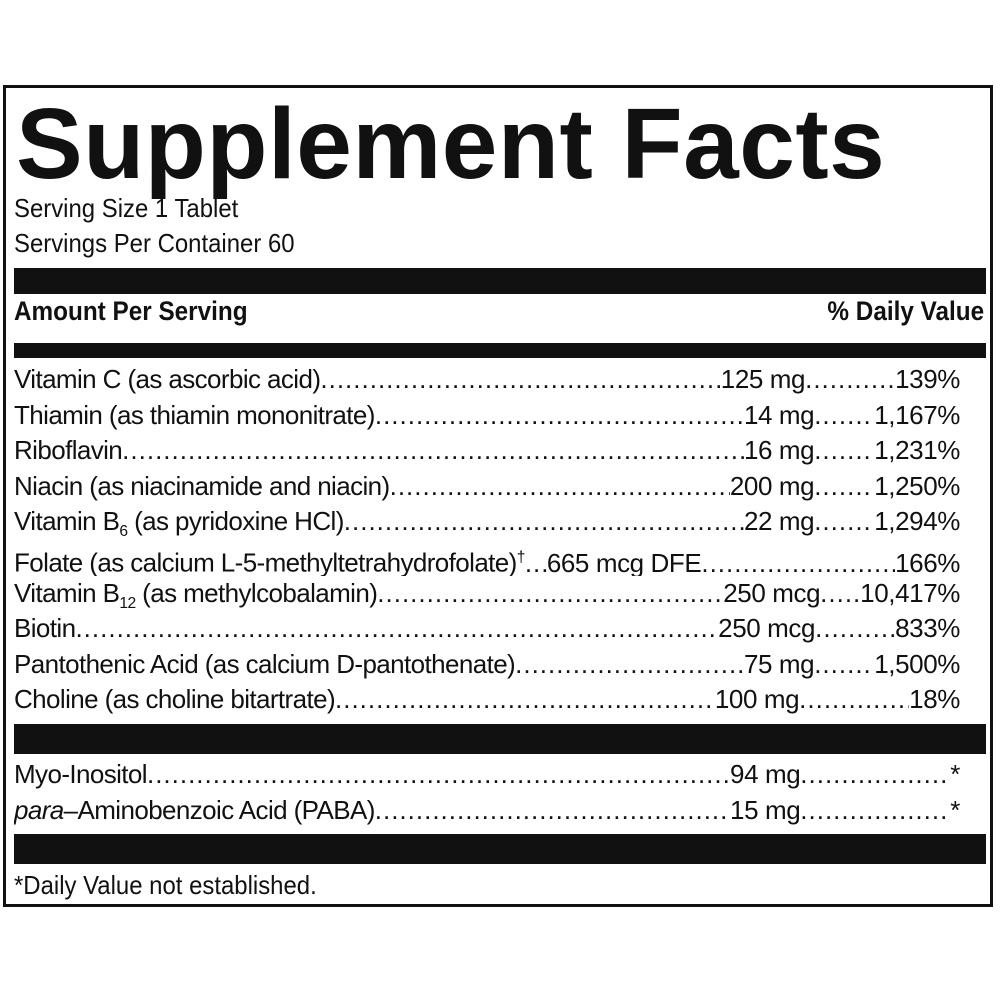 Image resolution: width=1000 pixels, height=1000 pixels. Describe the element at coordinates (487, 451) in the screenshot. I see `nutrient-row: Riboflavin 16 mg 1,231%` at that location.